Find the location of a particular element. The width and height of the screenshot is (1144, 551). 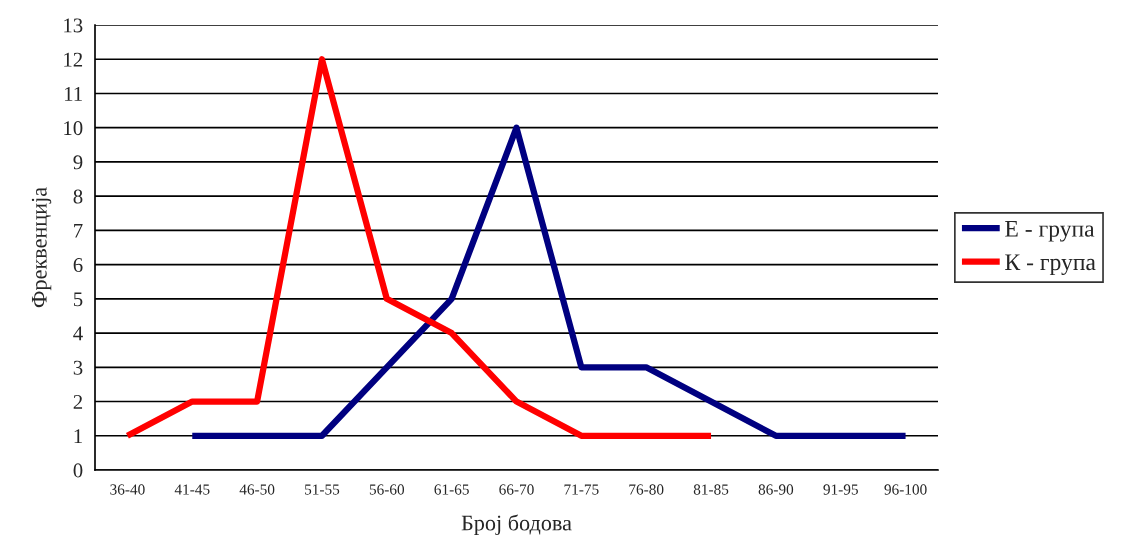

x-tick-label: 71-75 is located at coordinates (581, 489).